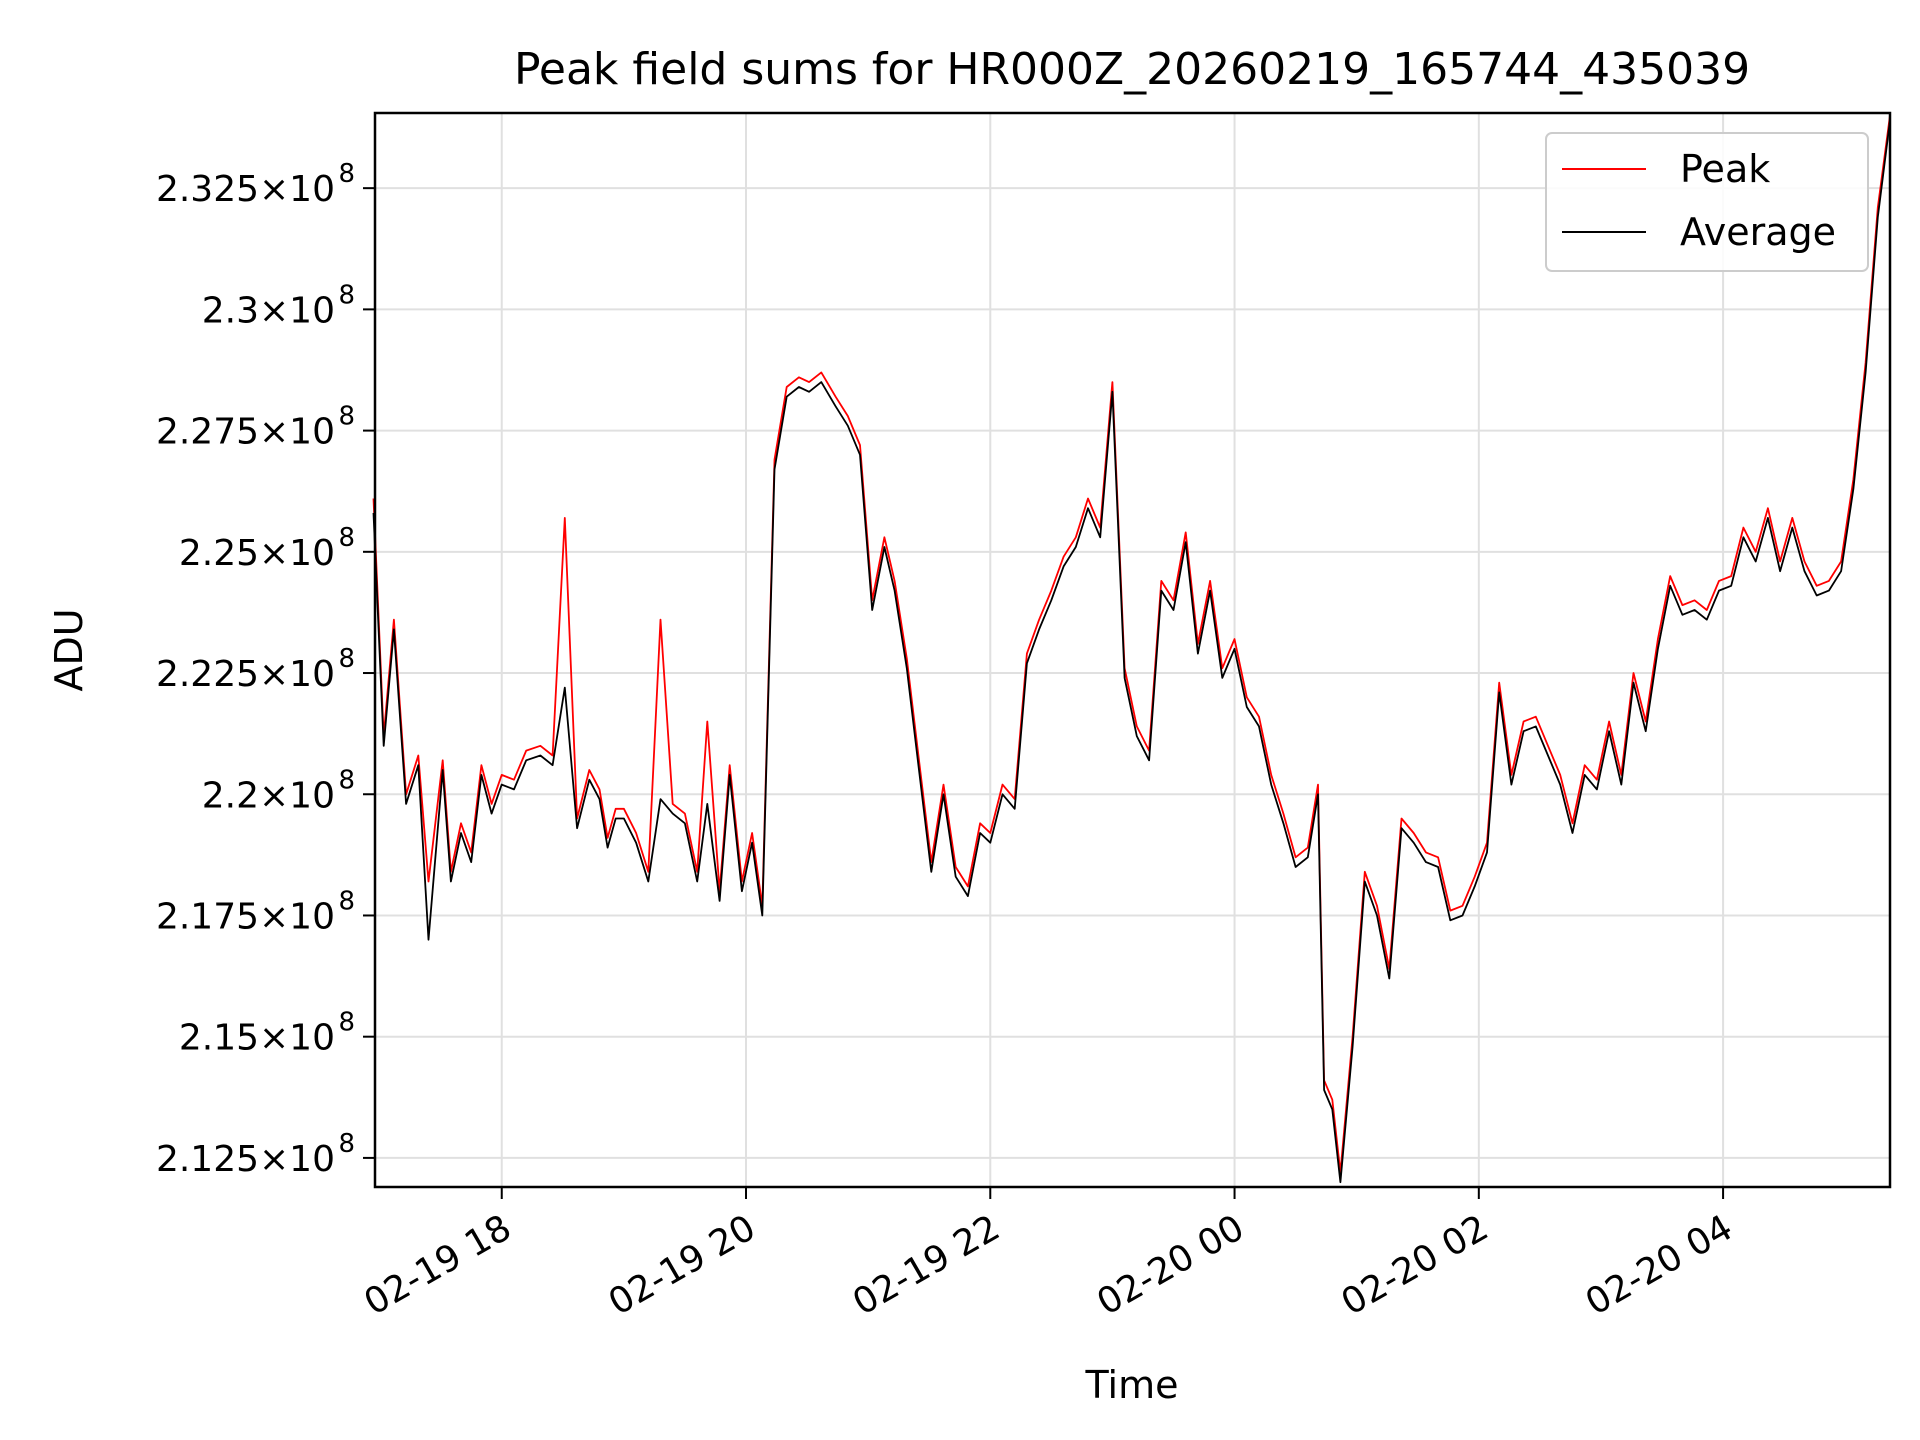 The image size is (1920, 1440). Describe the element at coordinates (207, 189) in the screenshot. I see `y-tick-value: 2.325` at that location.